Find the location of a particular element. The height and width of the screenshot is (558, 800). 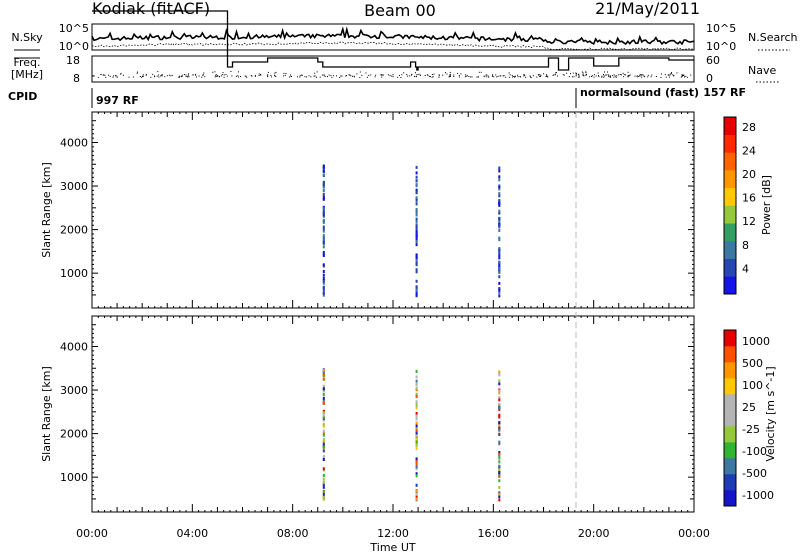

station-title: Kodiak (fitACF) is located at coordinates (151, 9).